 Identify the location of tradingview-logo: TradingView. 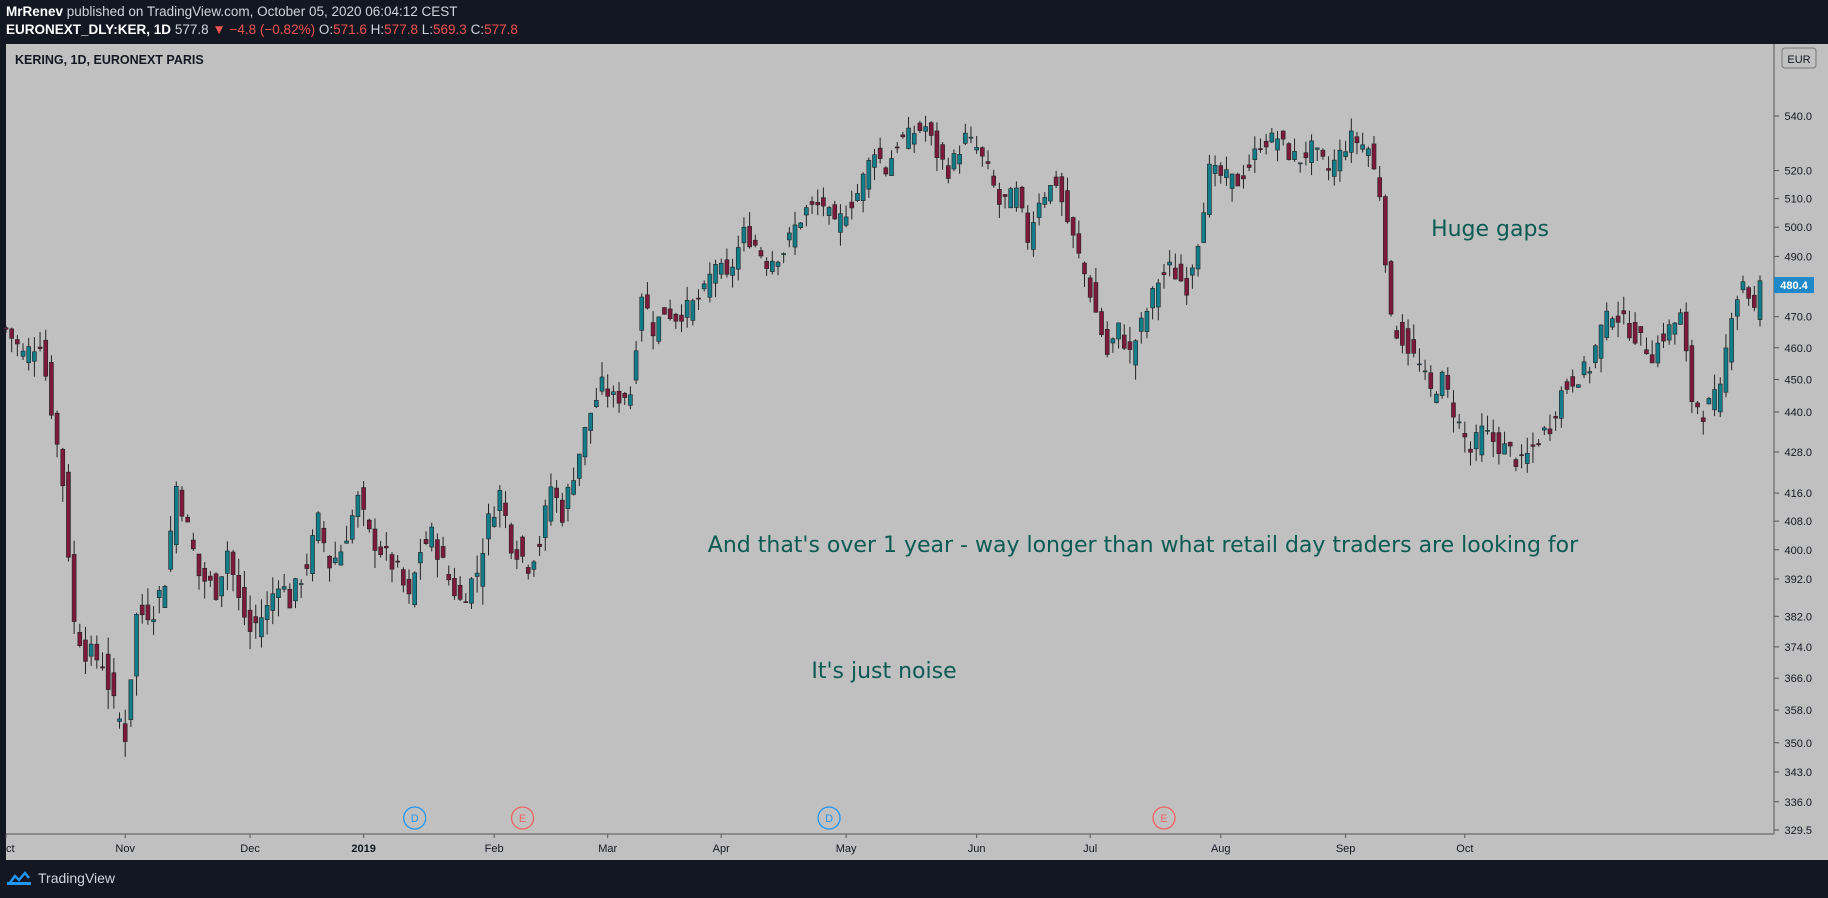
(60, 878).